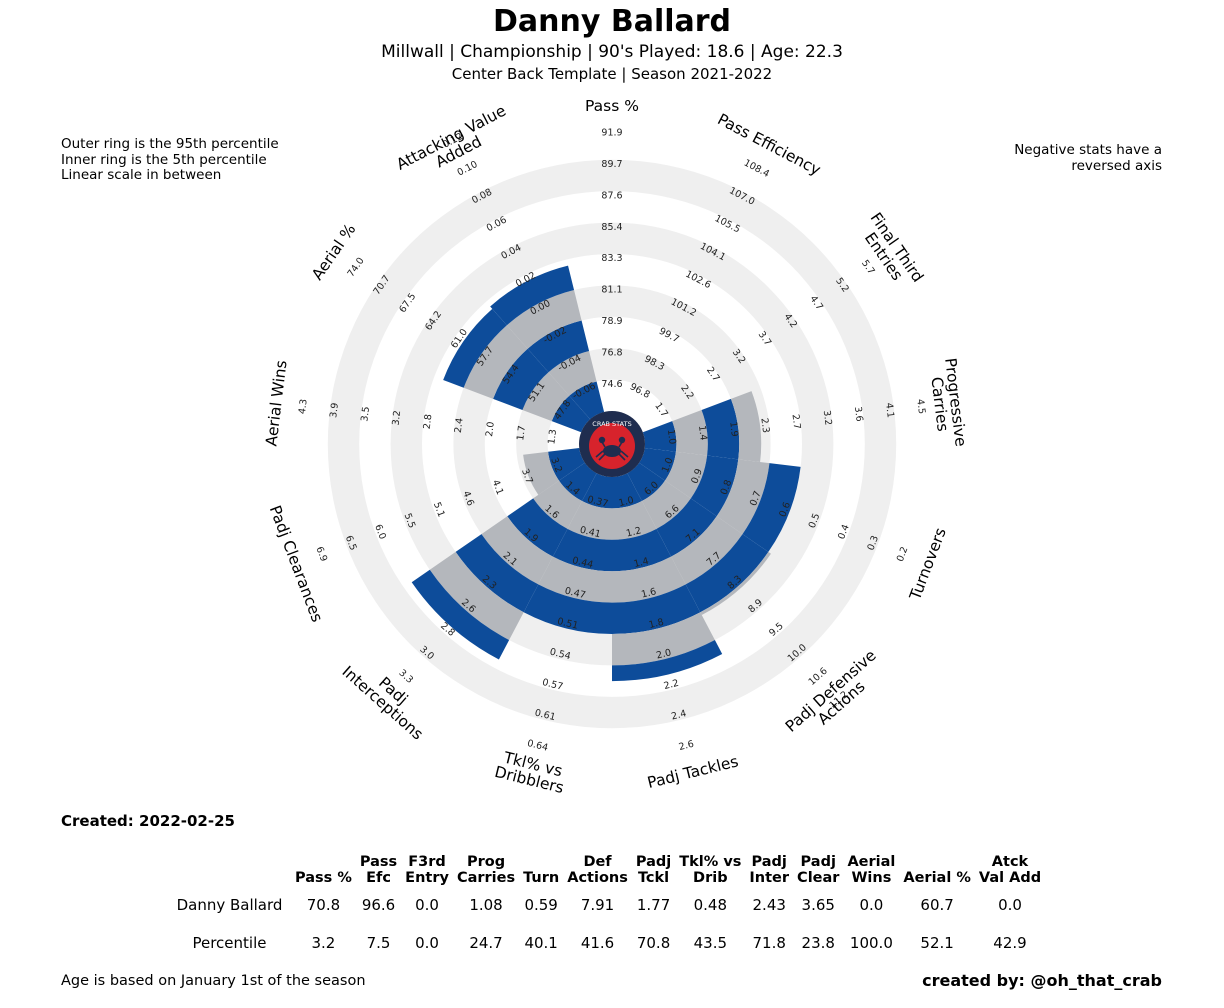 Image resolution: width=1224 pixels, height=1008 pixels. What do you see at coordinates (769, 905) in the screenshot?
I see `table-cell: 2.43` at bounding box center [769, 905].